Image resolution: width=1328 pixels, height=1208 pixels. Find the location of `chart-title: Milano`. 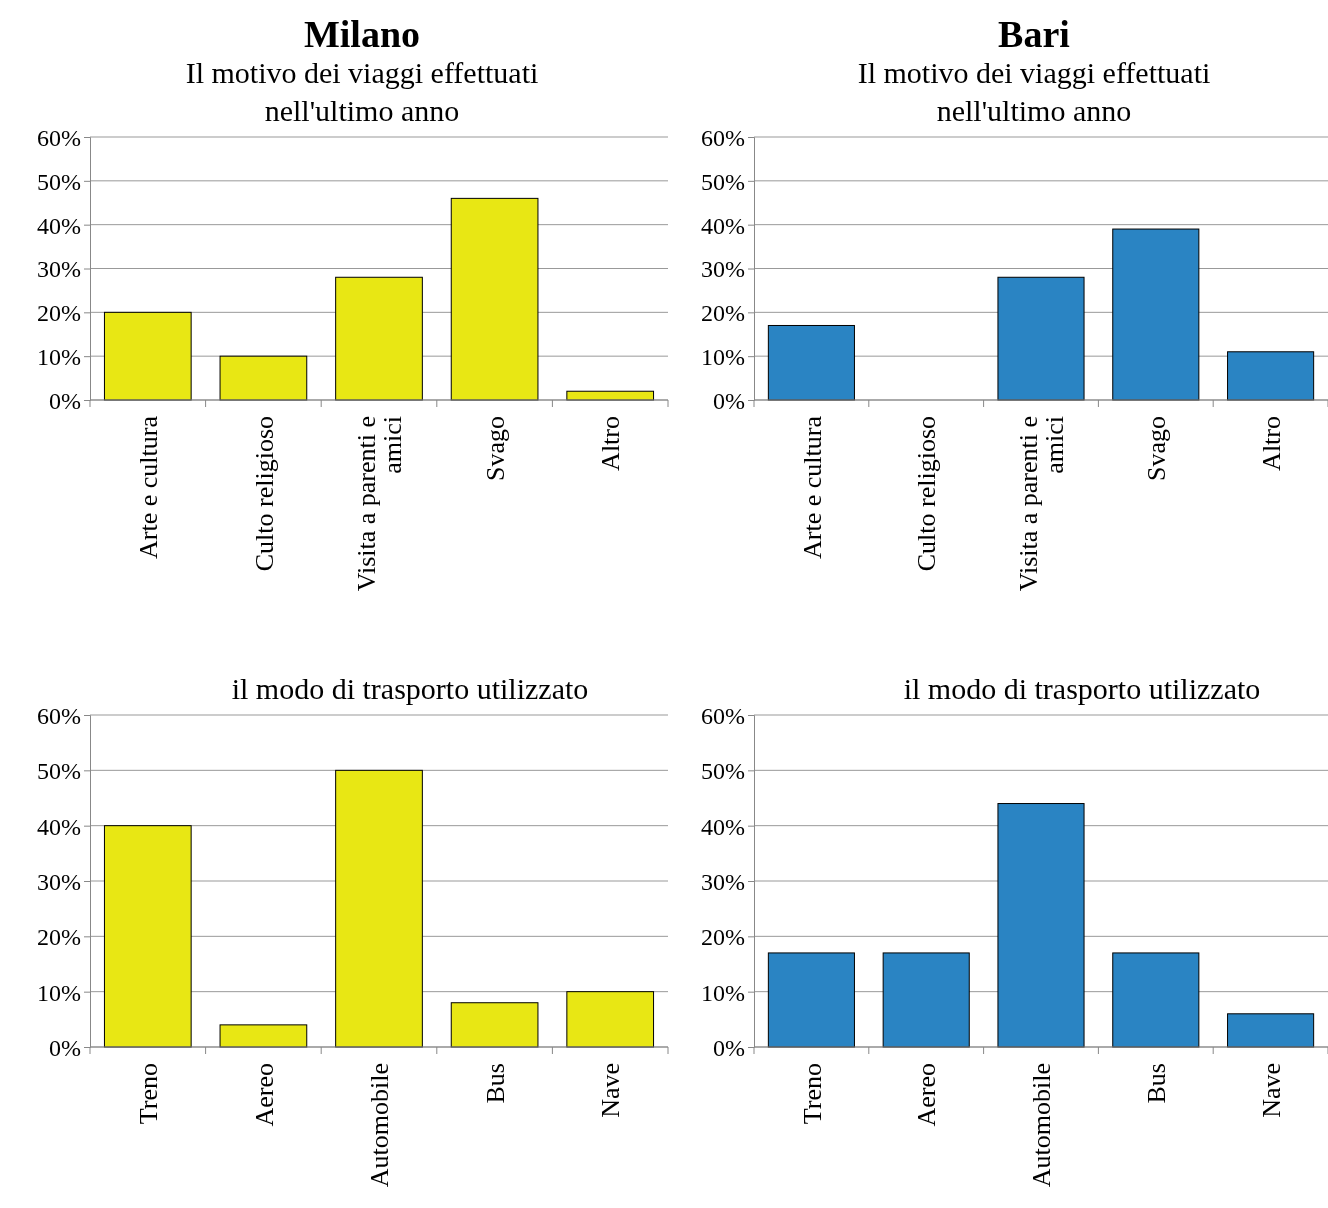

chart-title: Milano is located at coordinates (362, 34).